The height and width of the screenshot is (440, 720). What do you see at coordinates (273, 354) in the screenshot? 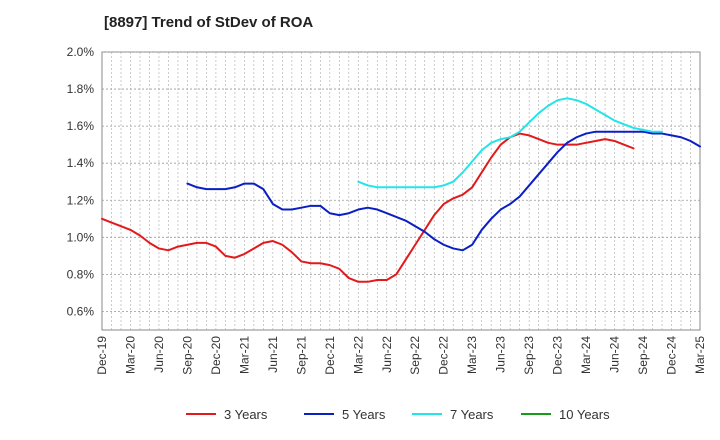
I see `x-tick-label: Jun-21` at bounding box center [273, 354].